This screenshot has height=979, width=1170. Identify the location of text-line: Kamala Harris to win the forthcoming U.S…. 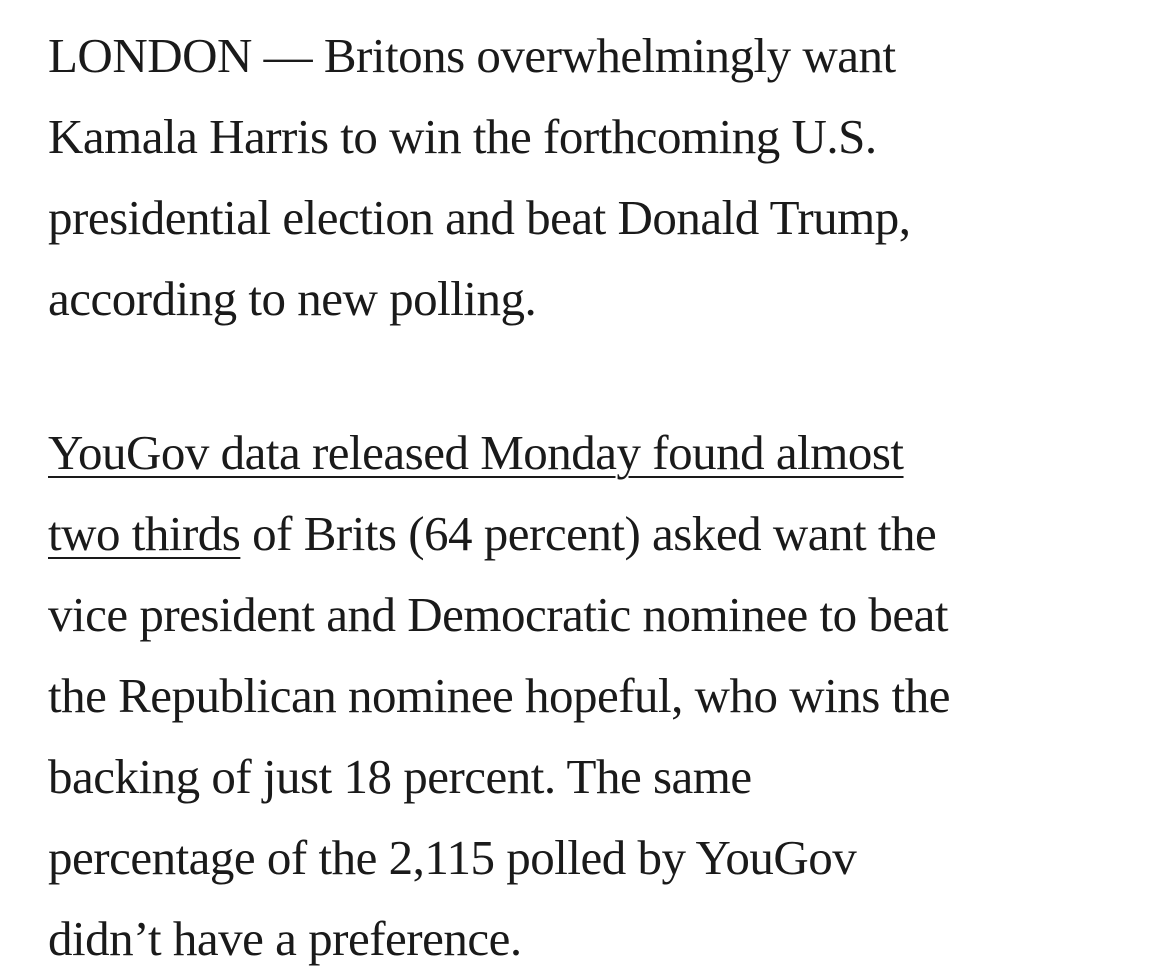
(462, 136).